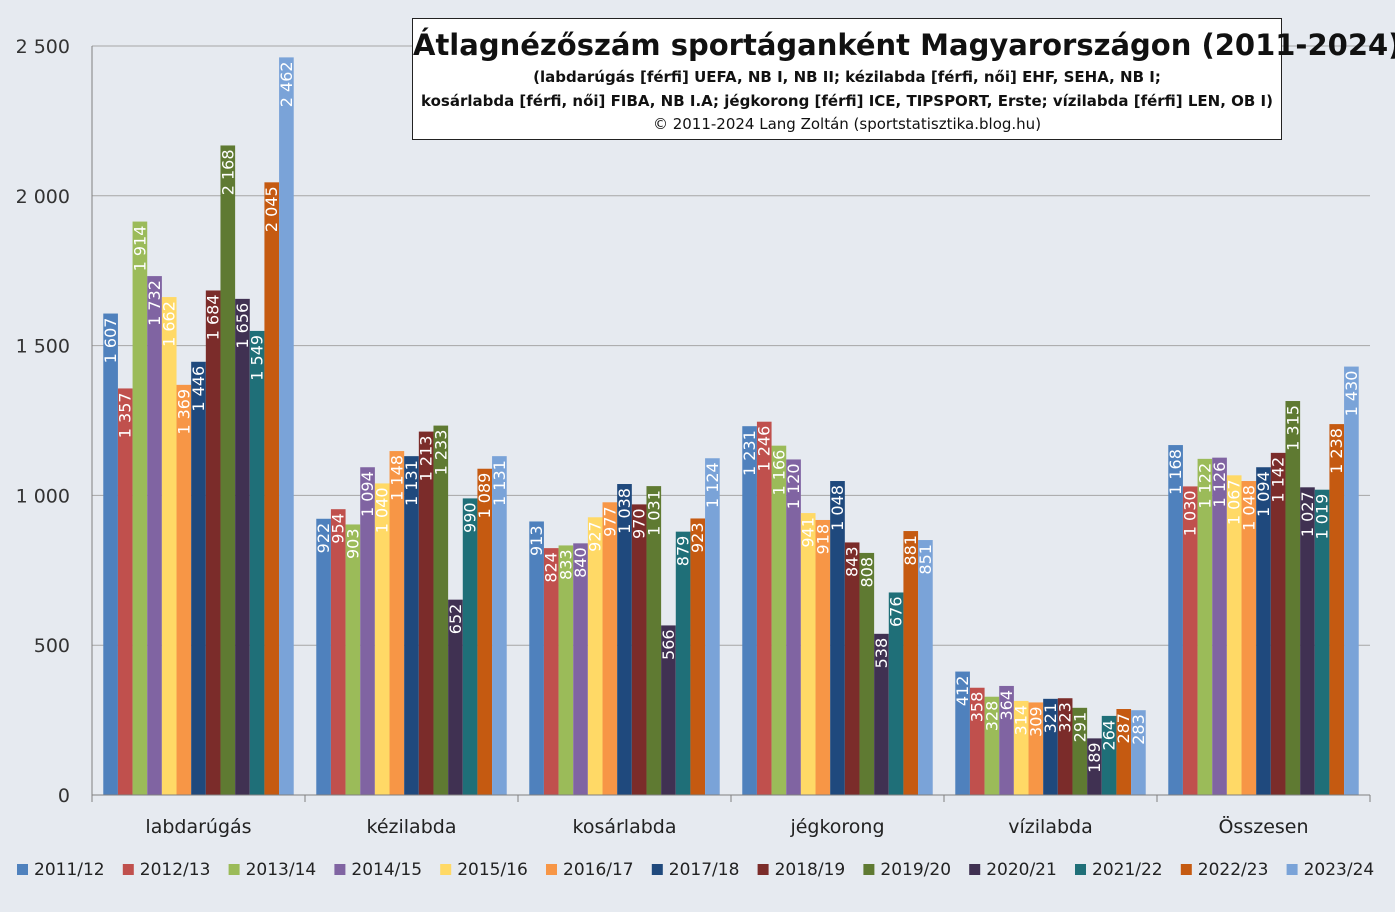  I want to click on data-label: 1 732, so click(154, 303).